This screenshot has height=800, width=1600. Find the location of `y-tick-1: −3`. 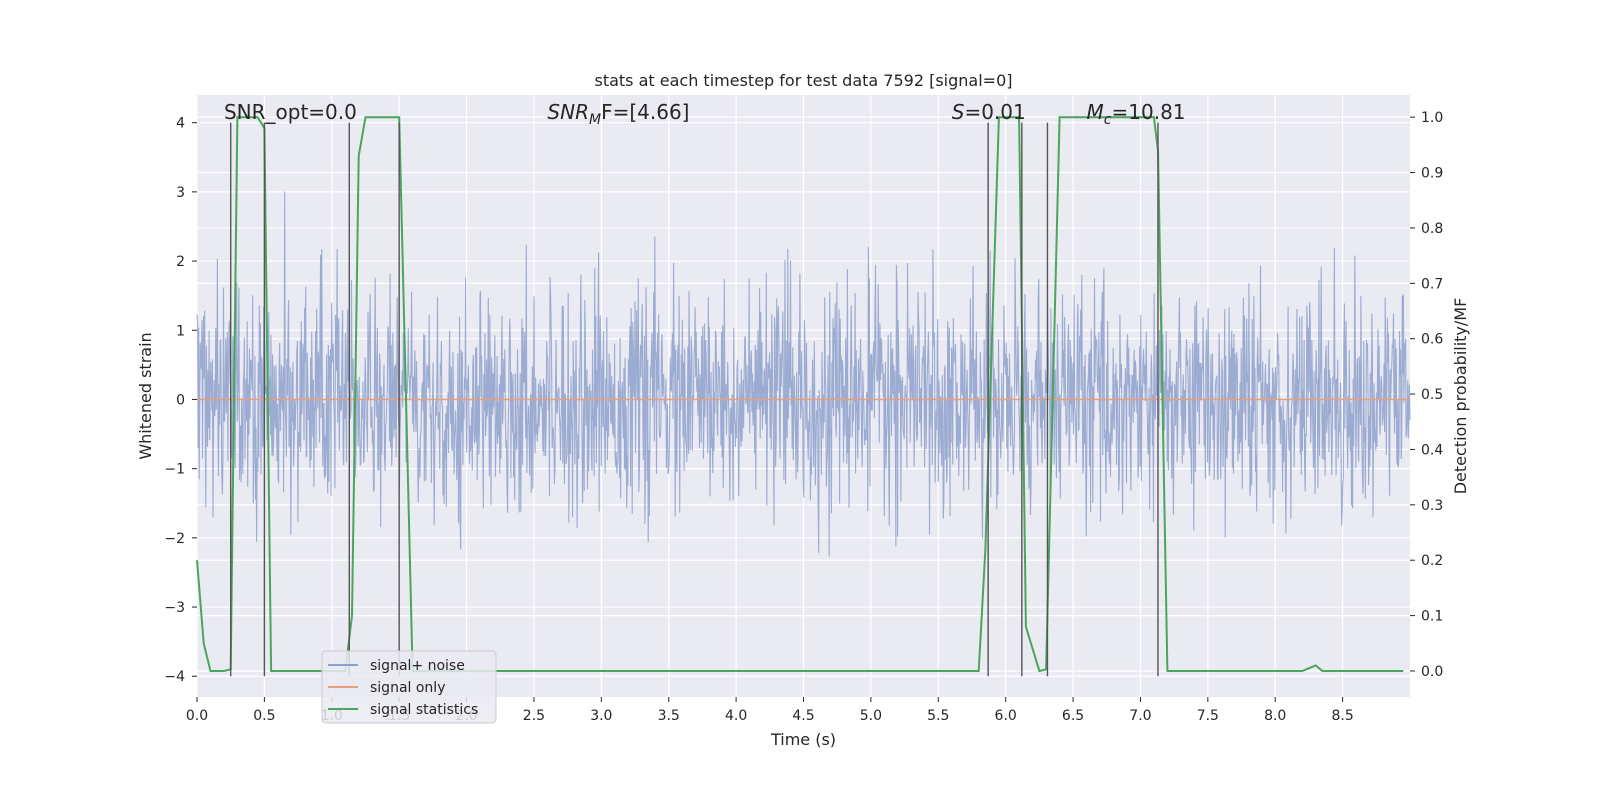

y-tick-1: −3 is located at coordinates (174, 608).